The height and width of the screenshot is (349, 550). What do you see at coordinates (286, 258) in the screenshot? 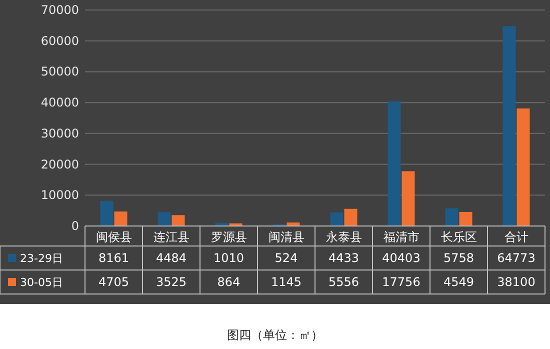
I see `data-label: 524` at bounding box center [286, 258].